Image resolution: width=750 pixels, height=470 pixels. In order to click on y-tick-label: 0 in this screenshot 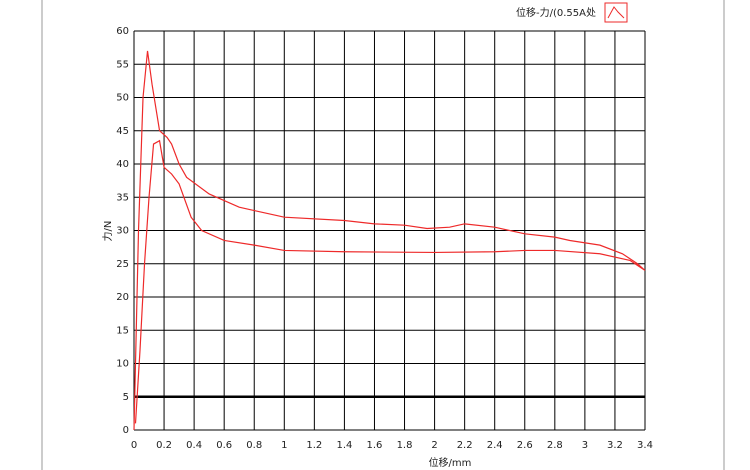, I will do `click(126, 430)`.